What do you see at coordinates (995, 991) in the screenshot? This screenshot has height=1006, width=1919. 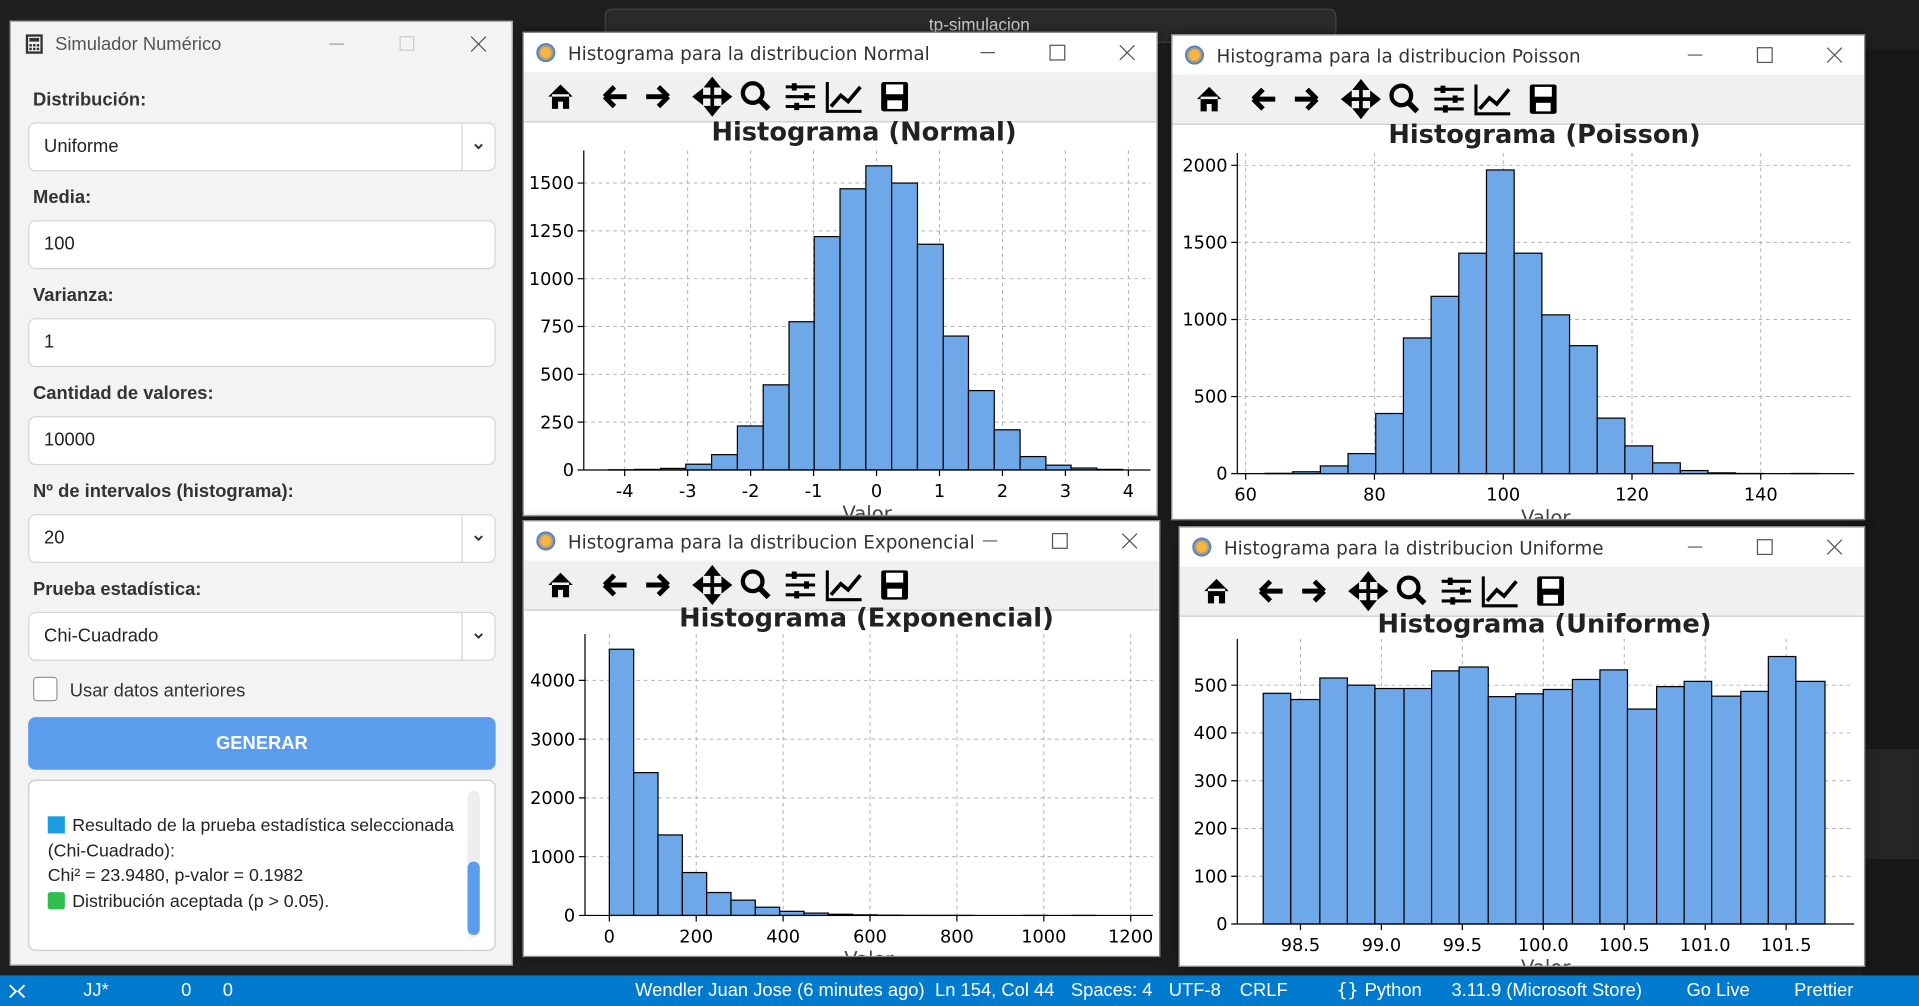 I see `cursor-position: Ln 154, Col 44` at bounding box center [995, 991].